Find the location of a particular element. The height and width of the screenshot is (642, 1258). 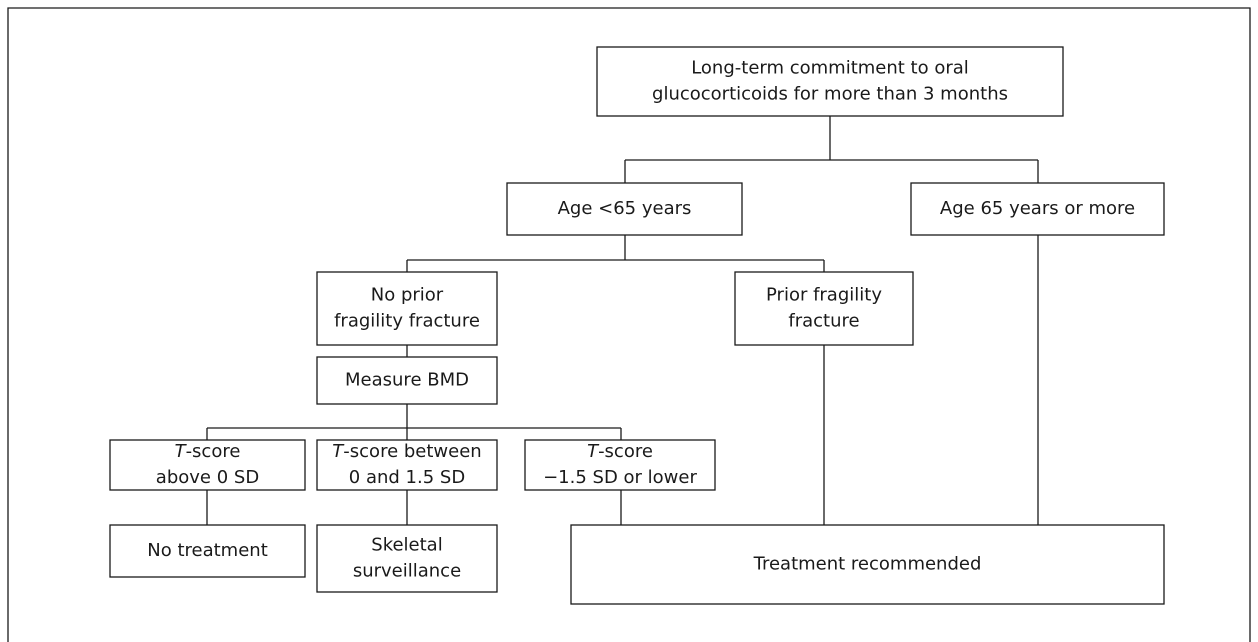

label-part: Treatment recommended is located at coordinates (867, 564).